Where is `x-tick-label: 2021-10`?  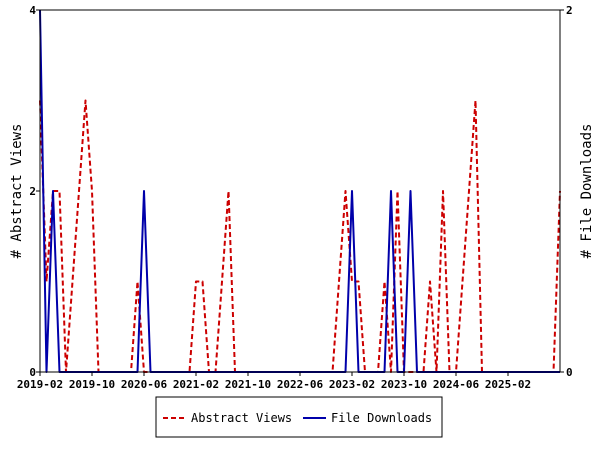 x-tick-label: 2021-10 is located at coordinates (248, 384).